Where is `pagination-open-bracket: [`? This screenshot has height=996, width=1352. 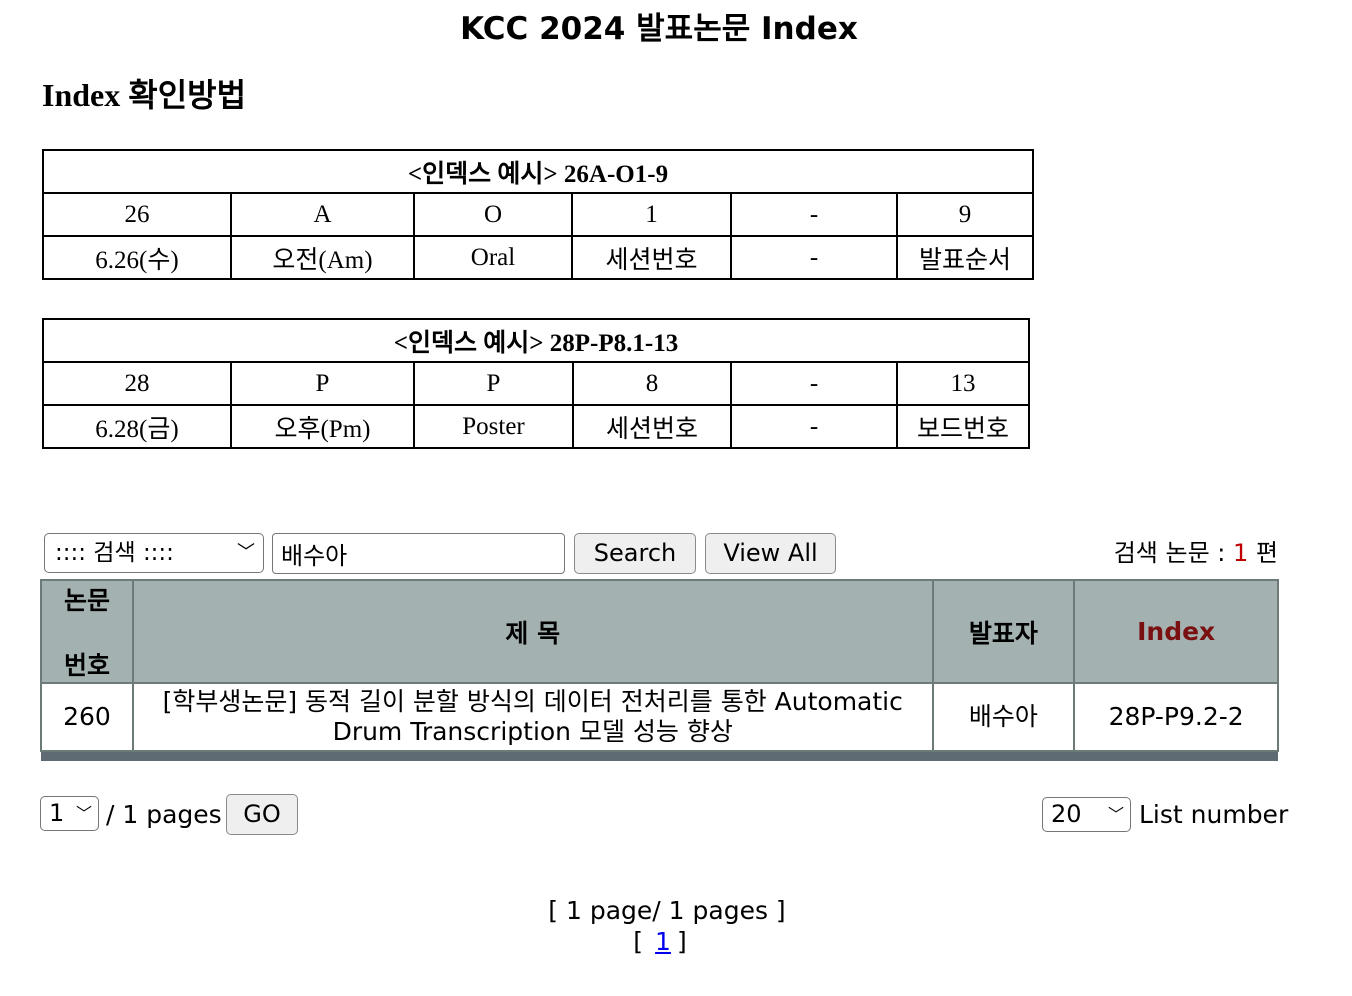 pagination-open-bracket: [ is located at coordinates (638, 941).